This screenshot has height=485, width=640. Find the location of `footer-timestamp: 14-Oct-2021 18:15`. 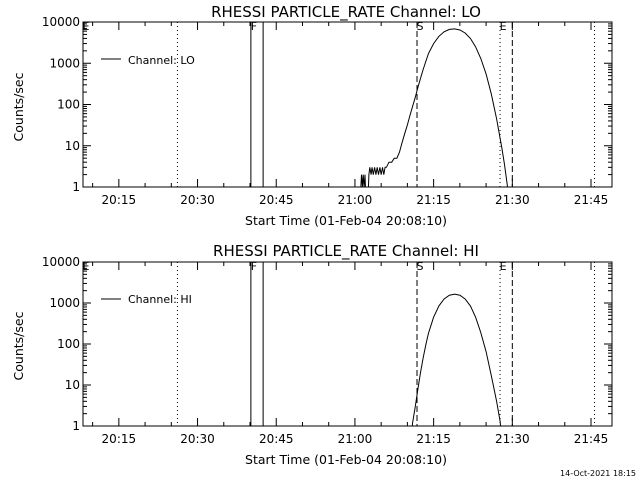

footer-timestamp: 14-Oct-2021 18:15 is located at coordinates (598, 473).